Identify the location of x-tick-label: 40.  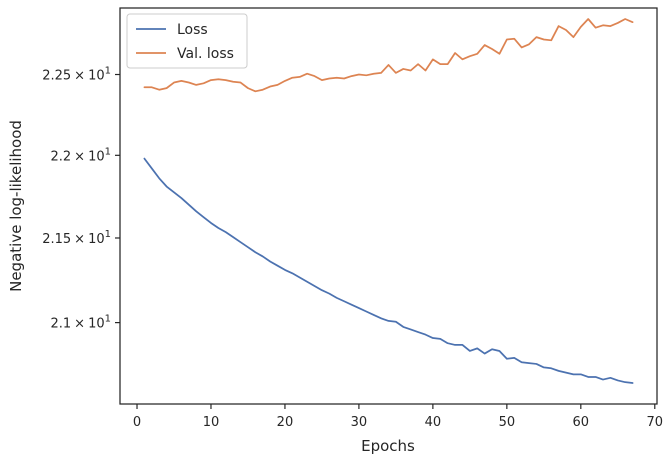
(433, 422).